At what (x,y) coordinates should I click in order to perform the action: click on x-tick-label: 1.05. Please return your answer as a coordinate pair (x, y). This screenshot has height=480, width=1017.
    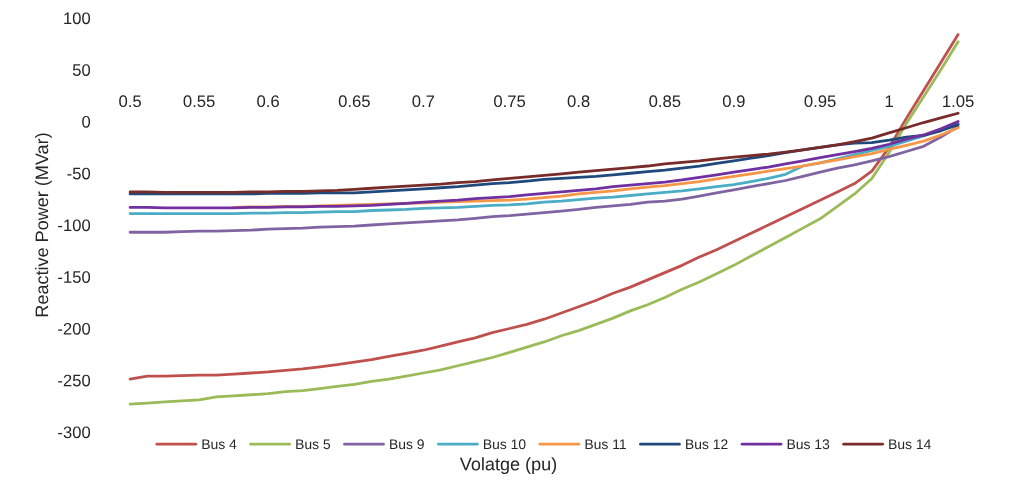
    Looking at the image, I should click on (958, 101).